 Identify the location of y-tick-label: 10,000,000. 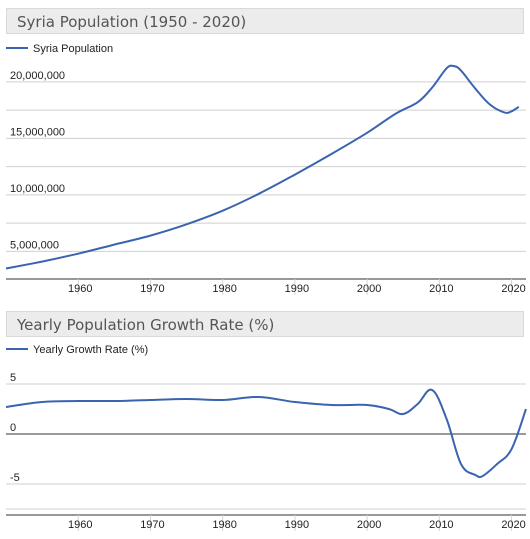
(37, 189).